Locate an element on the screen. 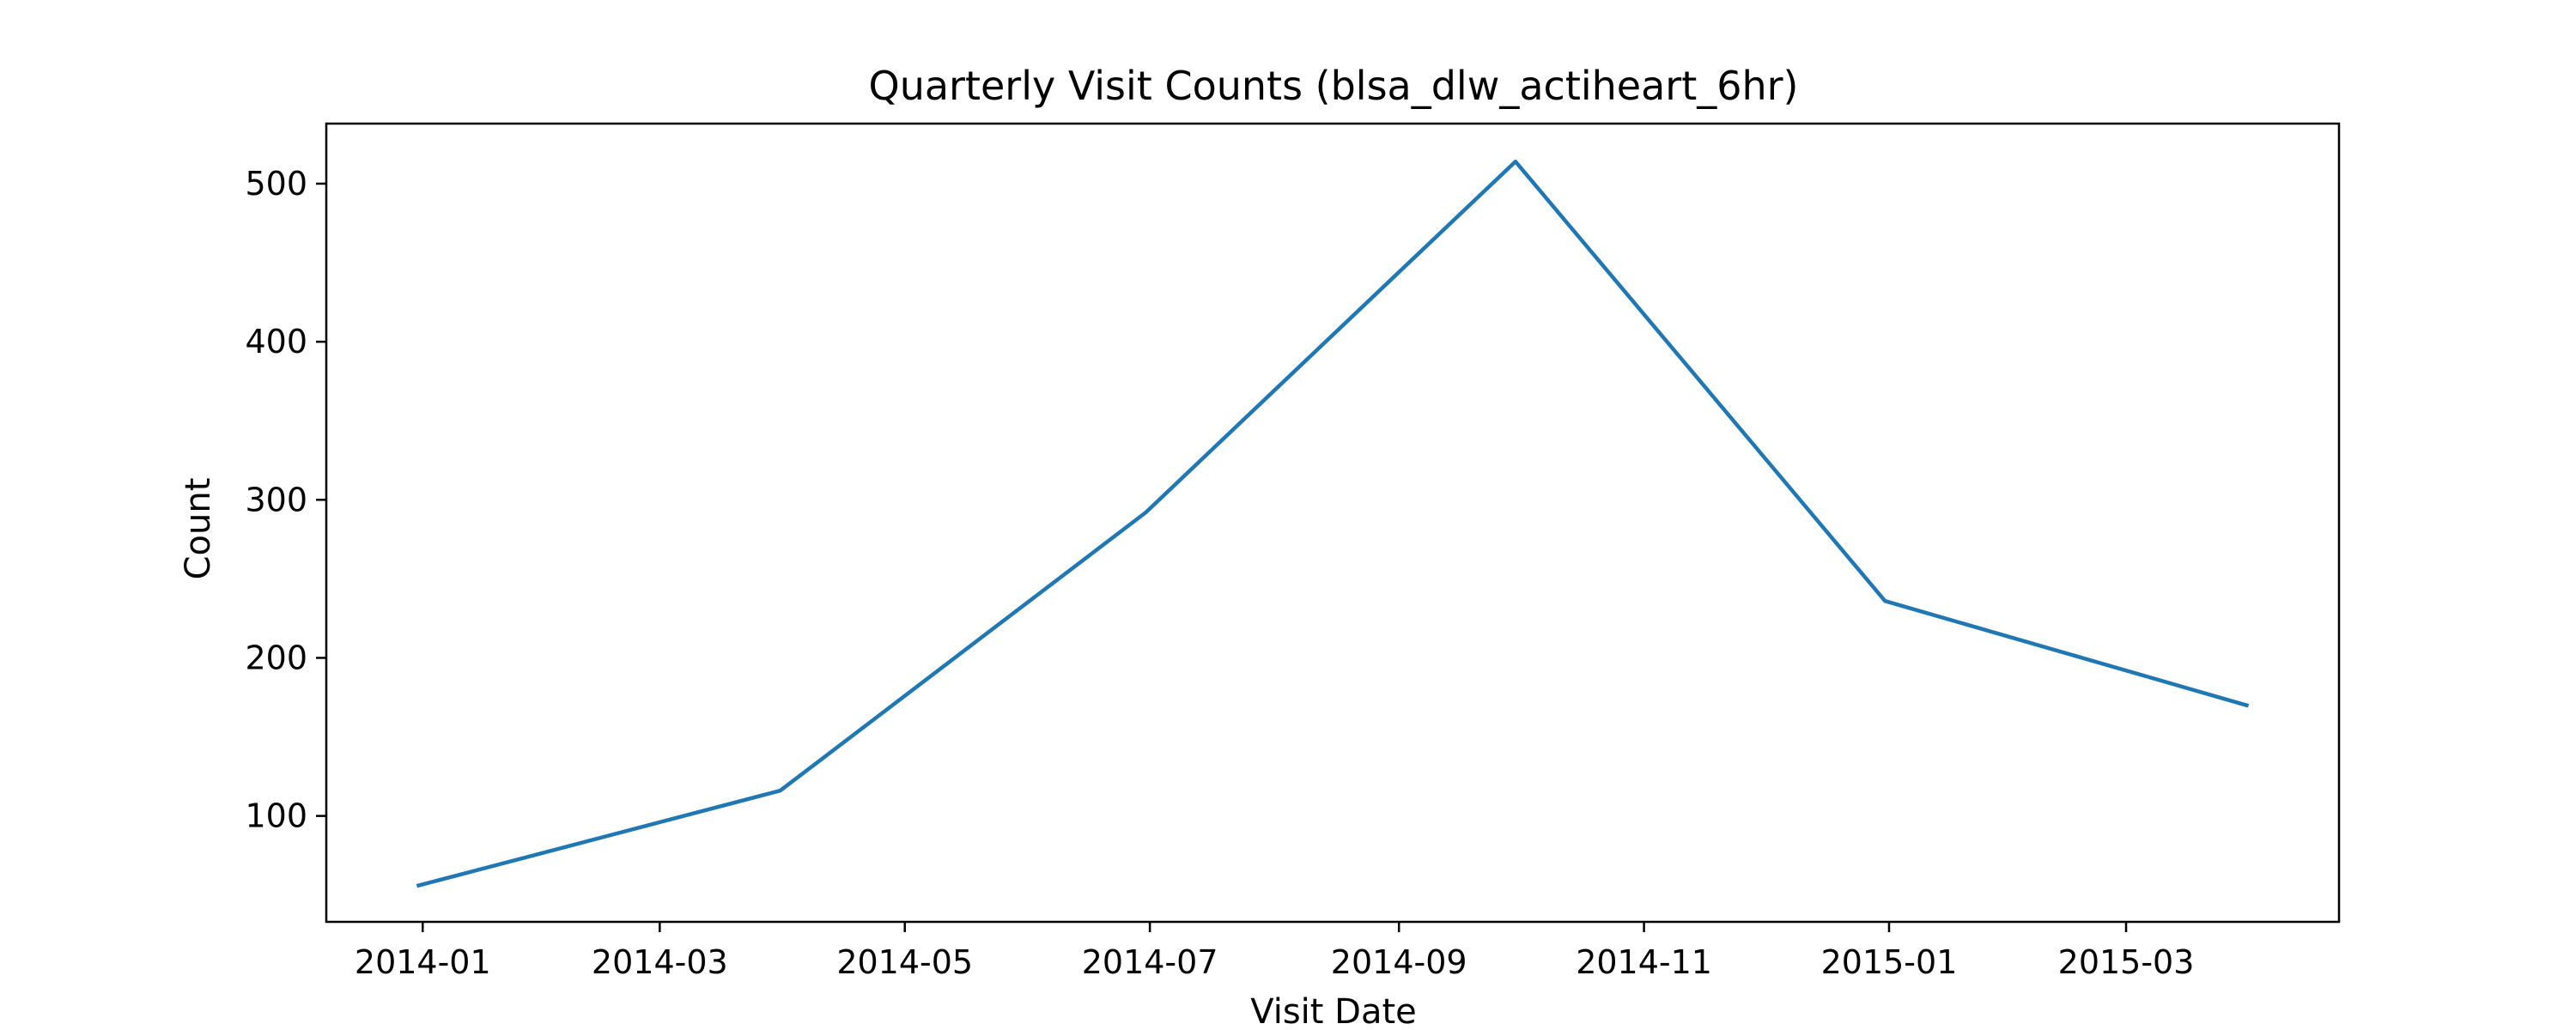 Image resolution: width=2576 pixels, height=1030 pixels. x-tick-label: 2014-01 is located at coordinates (423, 962).